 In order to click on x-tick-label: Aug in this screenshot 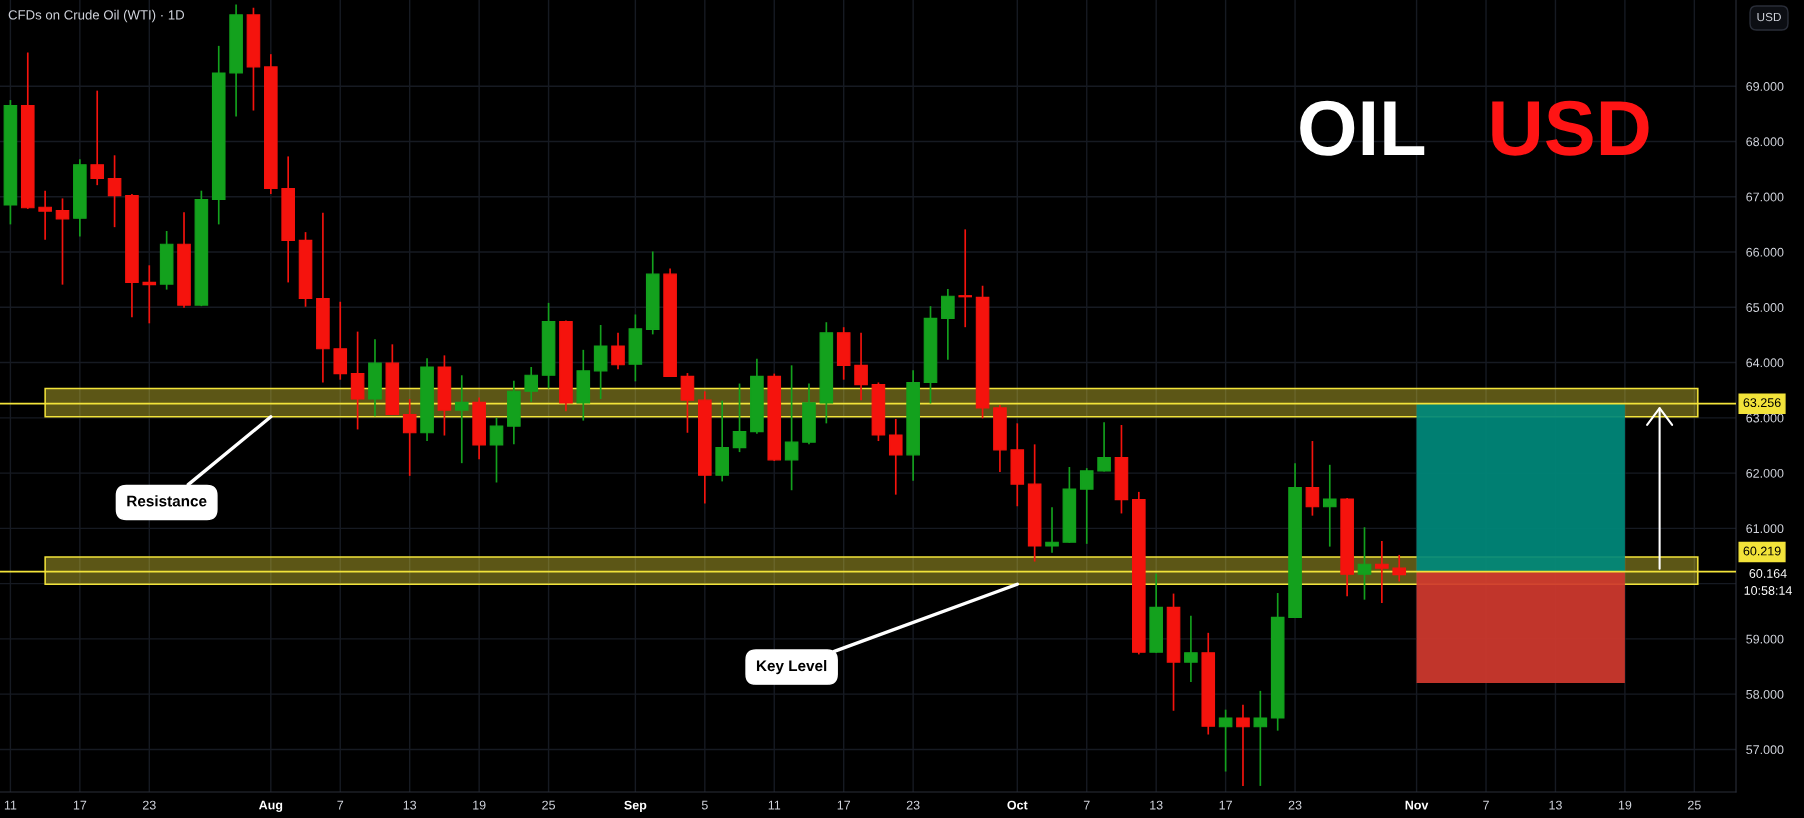, I will do `click(270, 806)`.